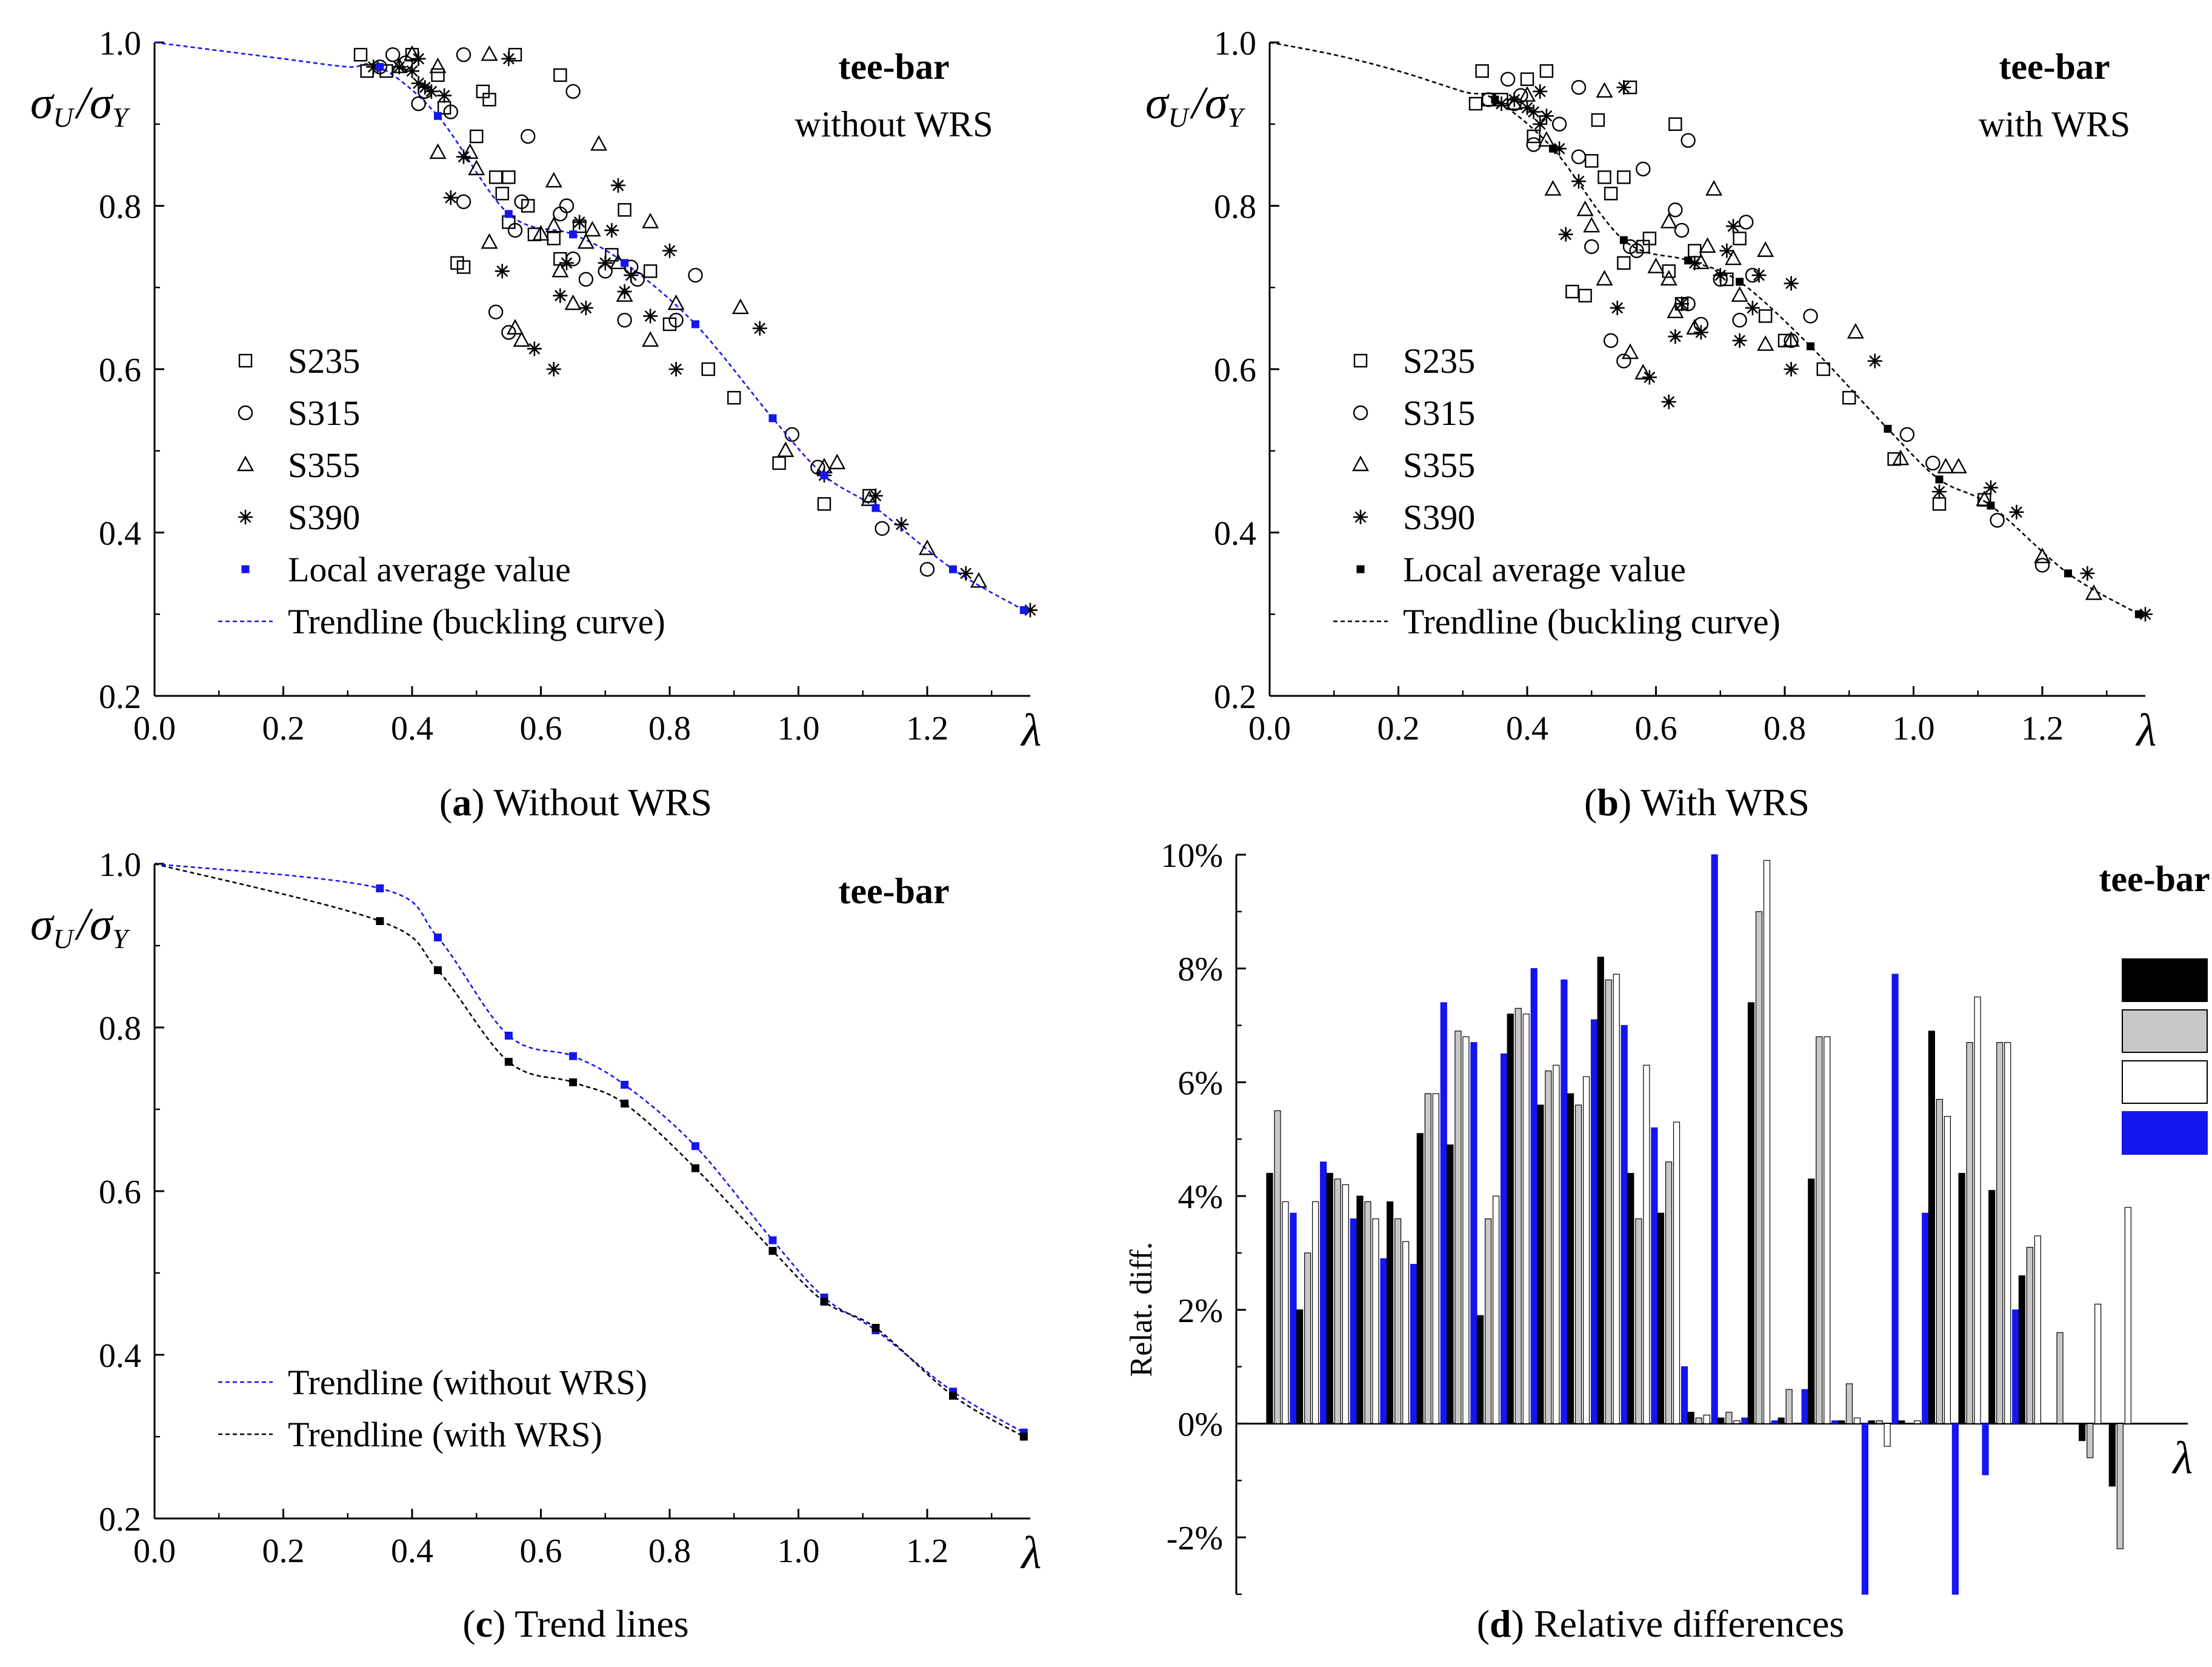  What do you see at coordinates (576, 802) in the screenshot?
I see `caption-a: (a) Without WRS` at bounding box center [576, 802].